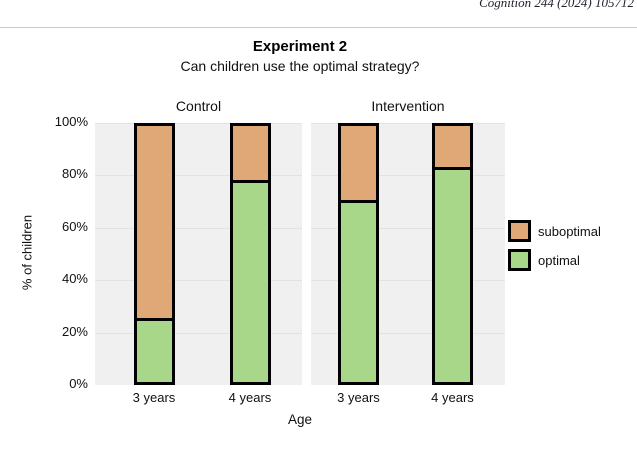 The height and width of the screenshot is (451, 637). Describe the element at coordinates (559, 260) in the screenshot. I see `legend-label-optimal: optimal` at that location.